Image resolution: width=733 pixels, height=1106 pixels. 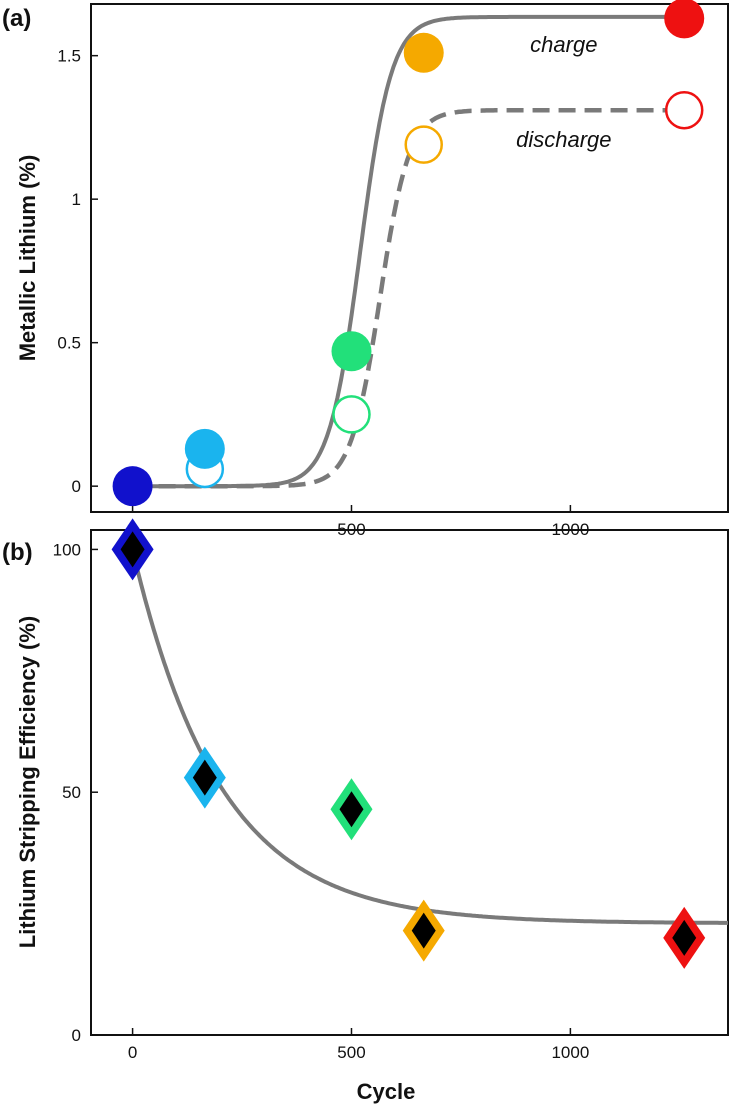 I want to click on panel-b-ytick-label: 100, so click(x=67, y=549).